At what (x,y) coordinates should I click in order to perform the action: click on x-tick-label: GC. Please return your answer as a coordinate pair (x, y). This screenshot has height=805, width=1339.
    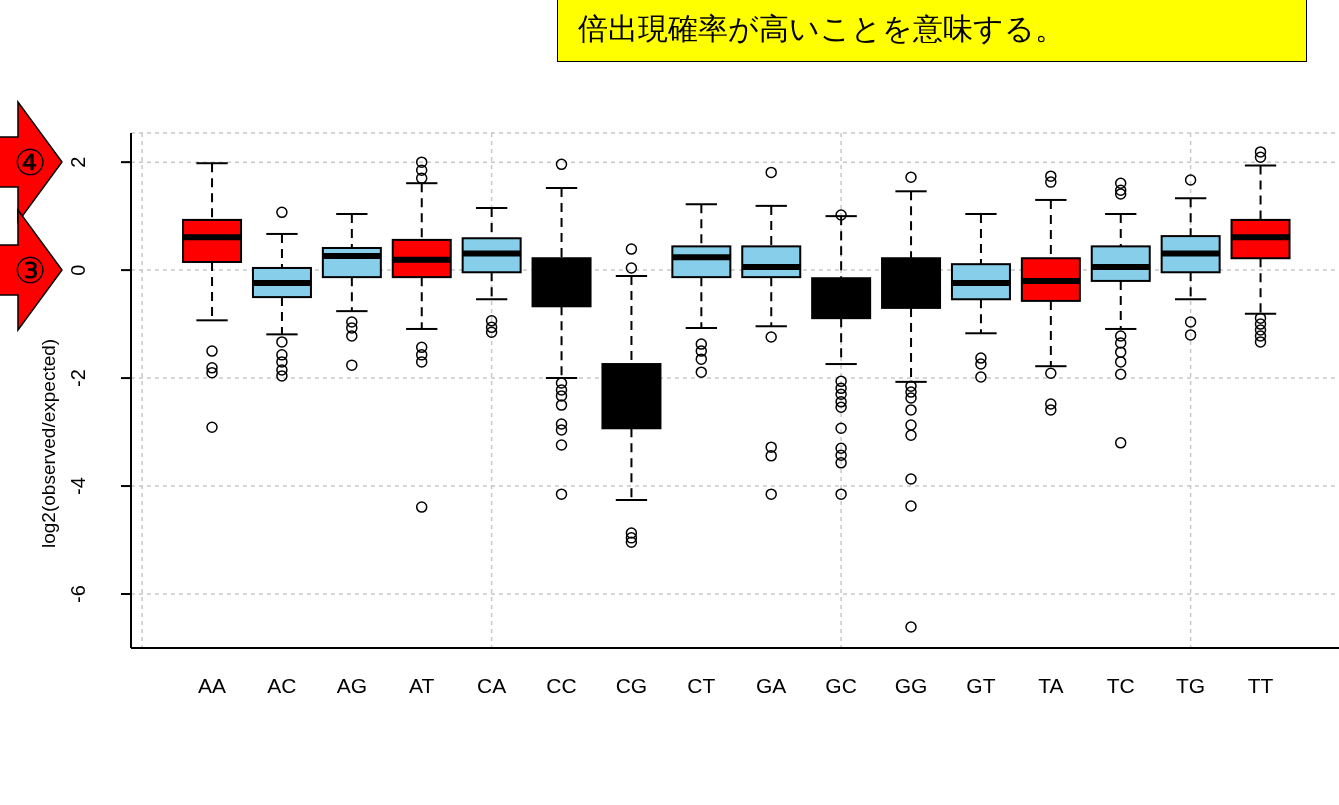
    Looking at the image, I should click on (841, 685).